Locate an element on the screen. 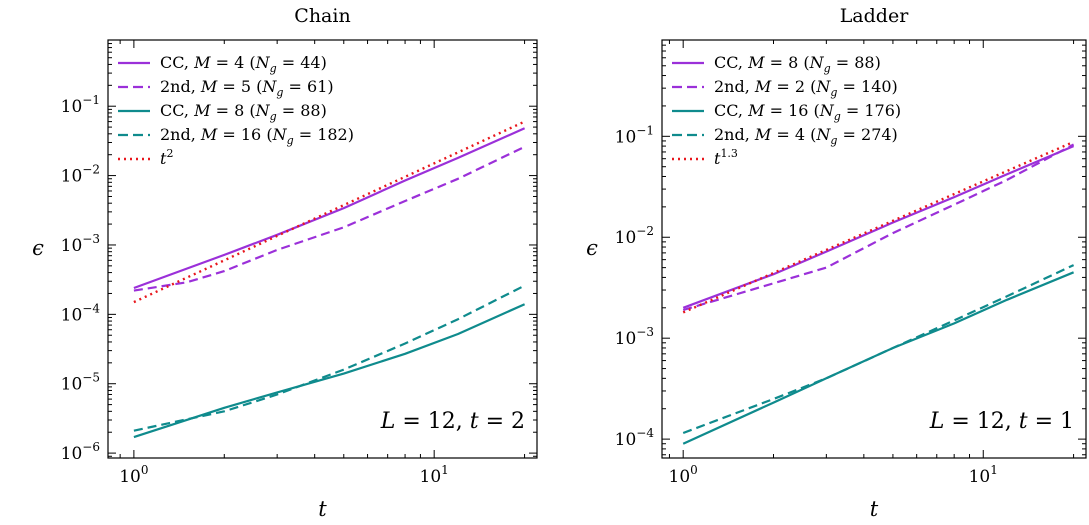 The width and height of the screenshot is (1089, 525). annotation-label: L = 12, t = 2 is located at coordinates (452, 421).